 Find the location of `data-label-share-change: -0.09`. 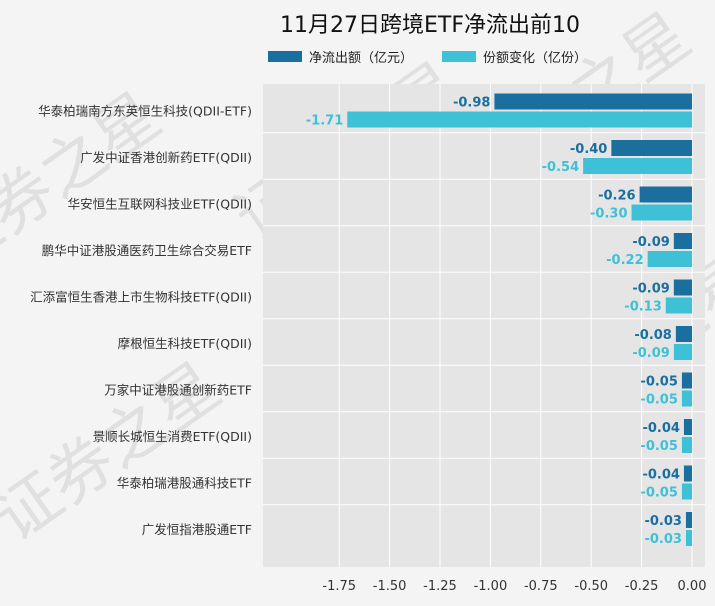

data-label-share-change: -0.09 is located at coordinates (650, 353).